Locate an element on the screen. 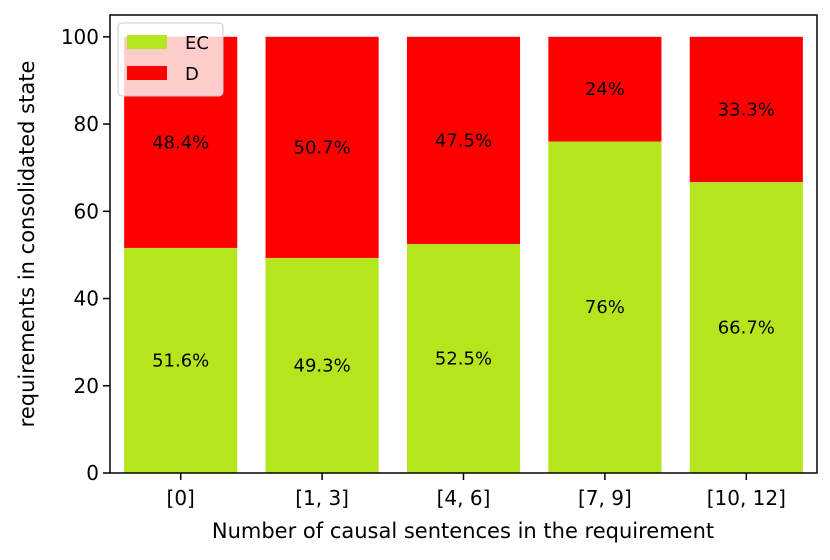 The image size is (830, 560). y-tick-label: 100 is located at coordinates (80, 37).